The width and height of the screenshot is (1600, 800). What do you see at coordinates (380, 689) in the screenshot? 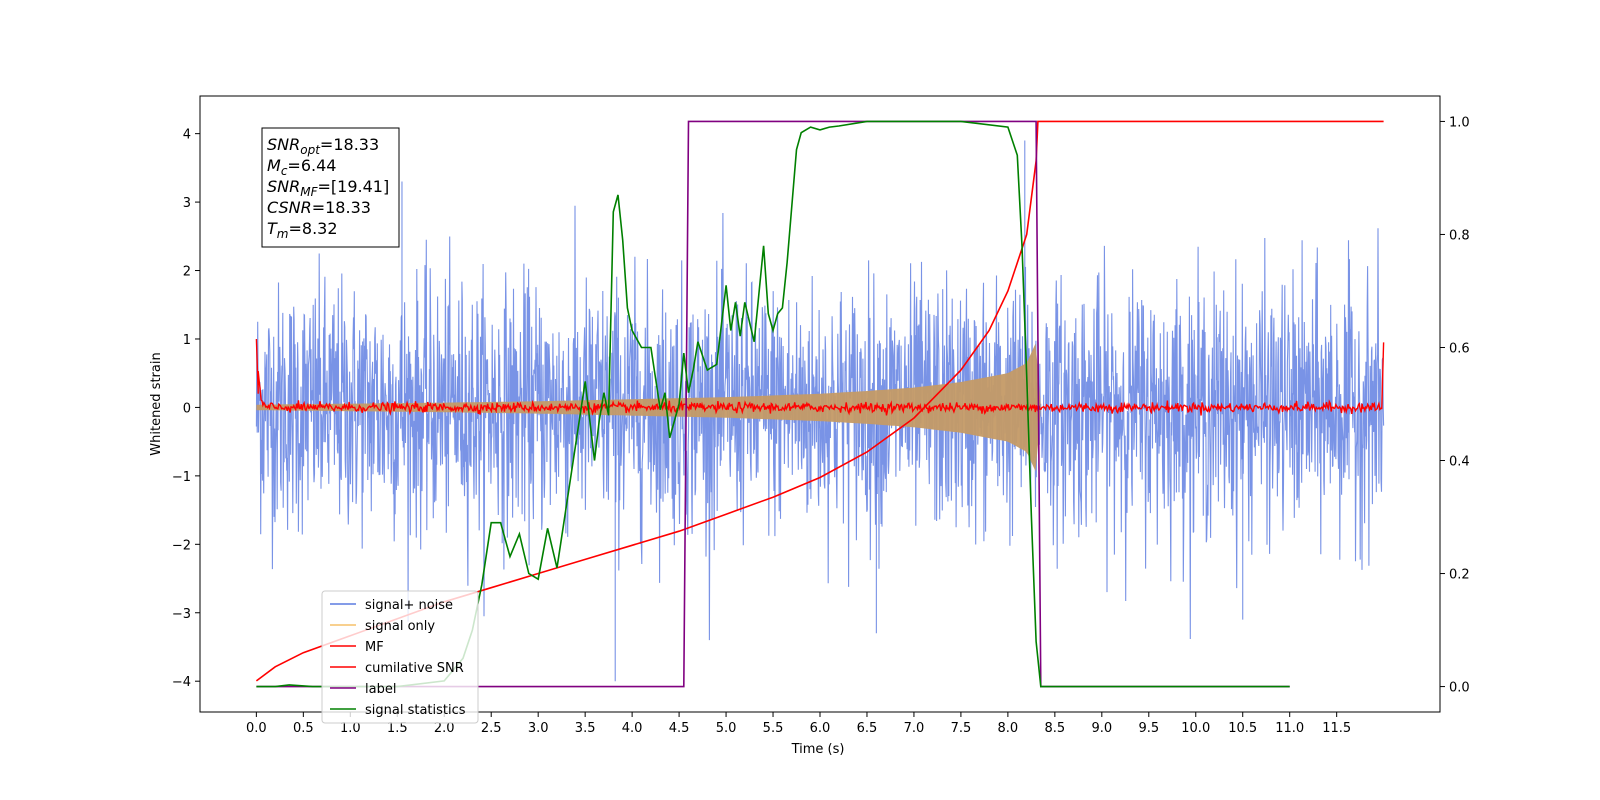
I see `legend-entry: label` at bounding box center [380, 689].